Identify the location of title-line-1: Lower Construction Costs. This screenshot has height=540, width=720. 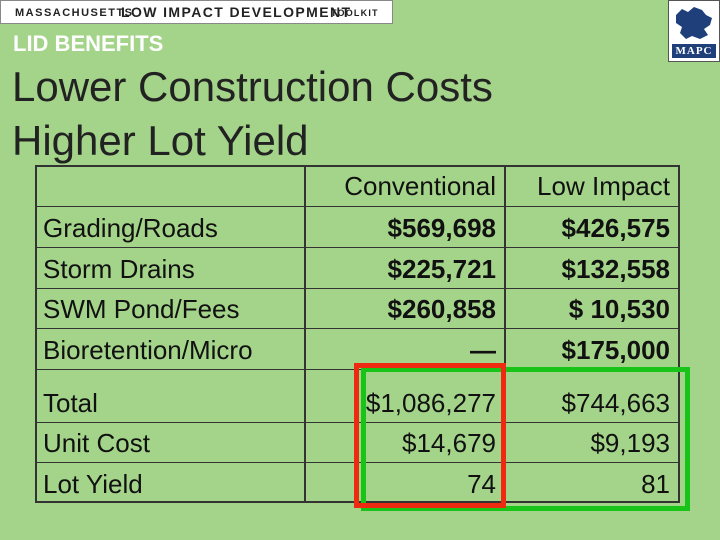
(252, 86).